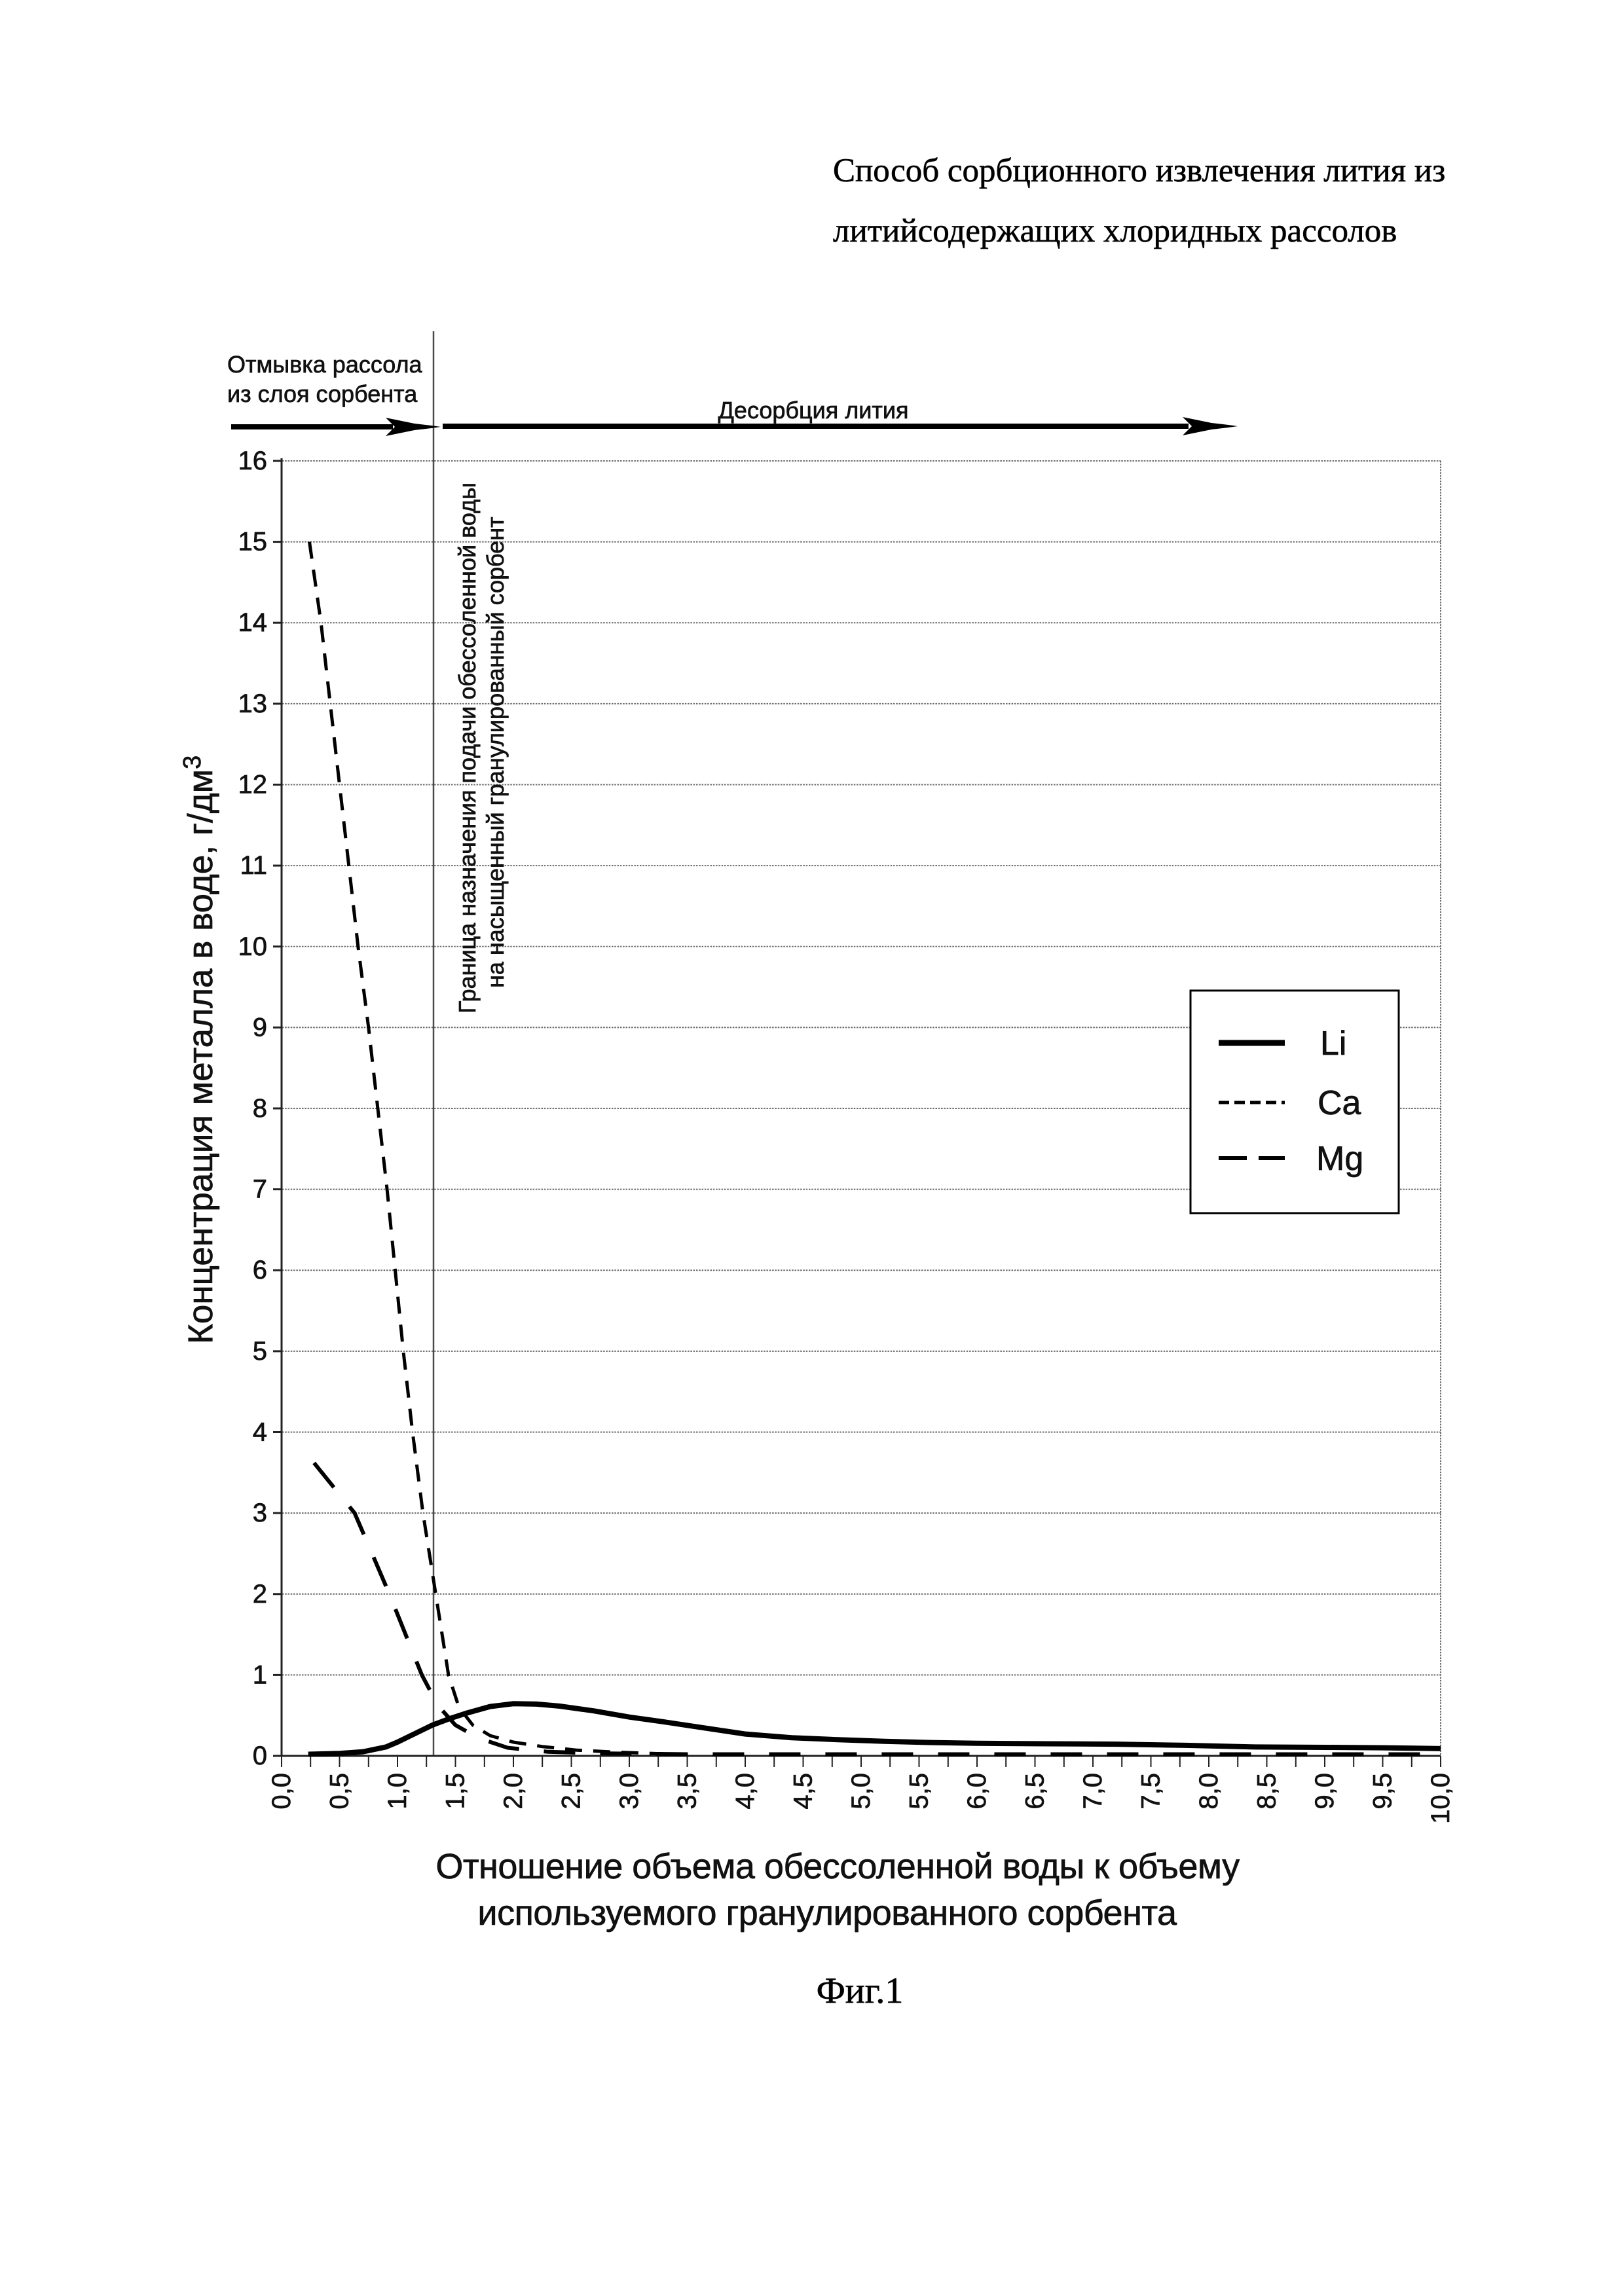  I want to click on svg-text: 3,5, so click(687, 1791).